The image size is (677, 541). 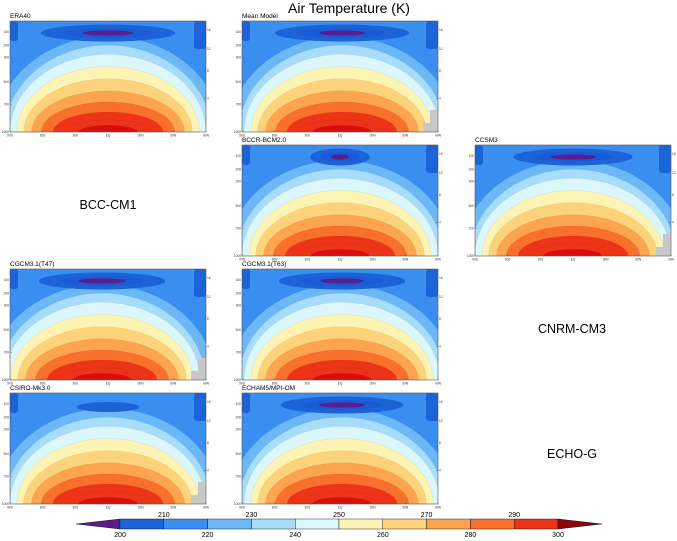 What do you see at coordinates (98, 524) in the screenshot?
I see `colorbar-min-arrow` at bounding box center [98, 524].